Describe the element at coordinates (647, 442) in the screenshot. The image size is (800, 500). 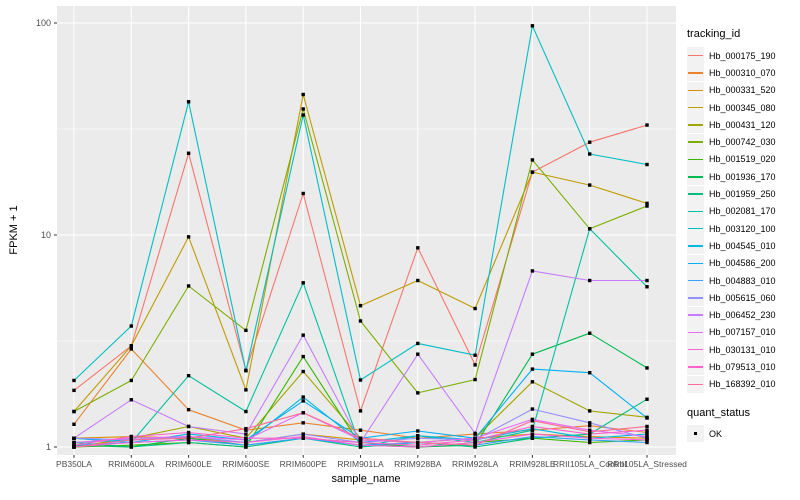
I see `point-Hb_004883_010-RRII105LA_Stressed` at that location.